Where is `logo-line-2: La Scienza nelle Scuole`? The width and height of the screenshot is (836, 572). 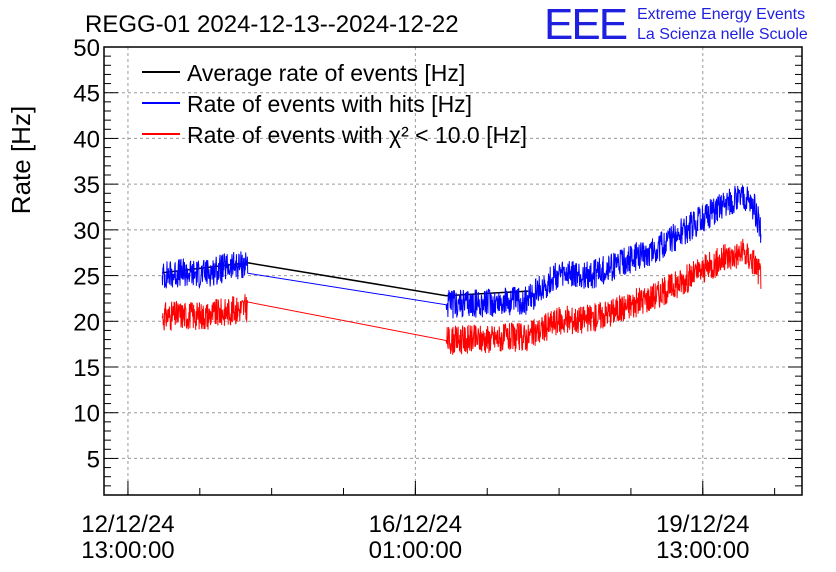
logo-line-2: La Scienza nelle Scuole is located at coordinates (722, 34).